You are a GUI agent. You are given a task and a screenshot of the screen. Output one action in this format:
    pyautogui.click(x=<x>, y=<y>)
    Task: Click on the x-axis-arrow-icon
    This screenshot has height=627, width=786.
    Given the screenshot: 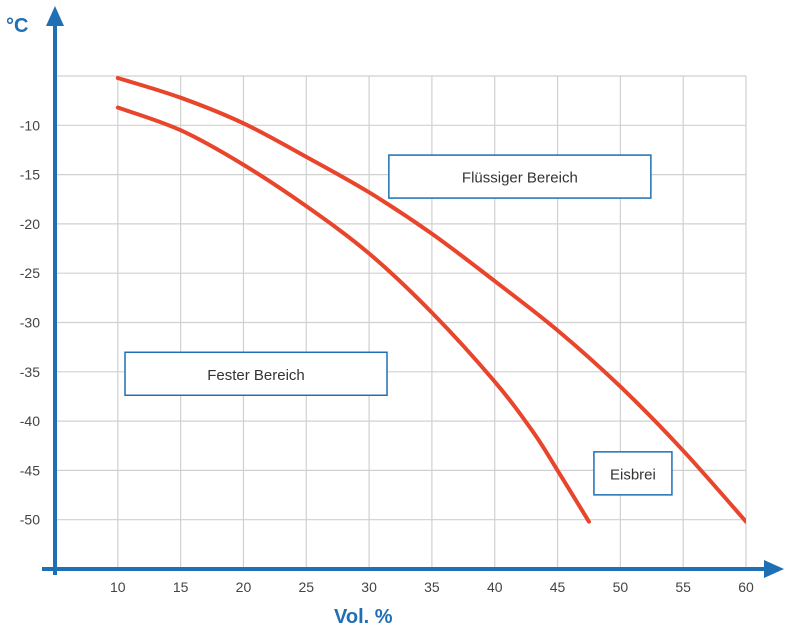 What is the action you would take?
    pyautogui.click(x=774, y=569)
    